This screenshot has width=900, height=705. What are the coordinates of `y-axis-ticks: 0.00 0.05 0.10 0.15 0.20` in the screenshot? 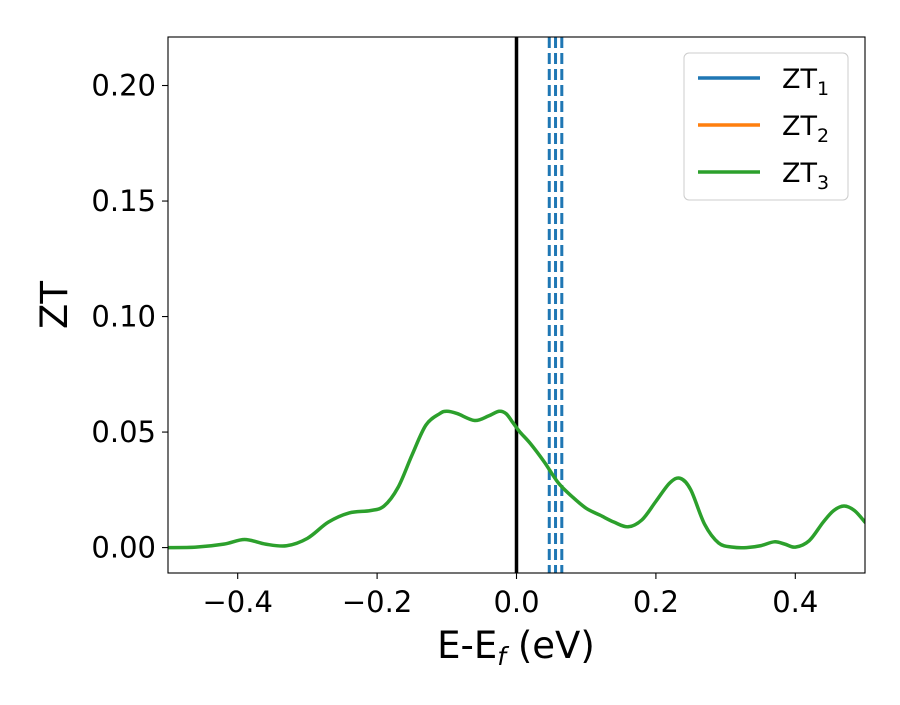 It's located at (129, 317).